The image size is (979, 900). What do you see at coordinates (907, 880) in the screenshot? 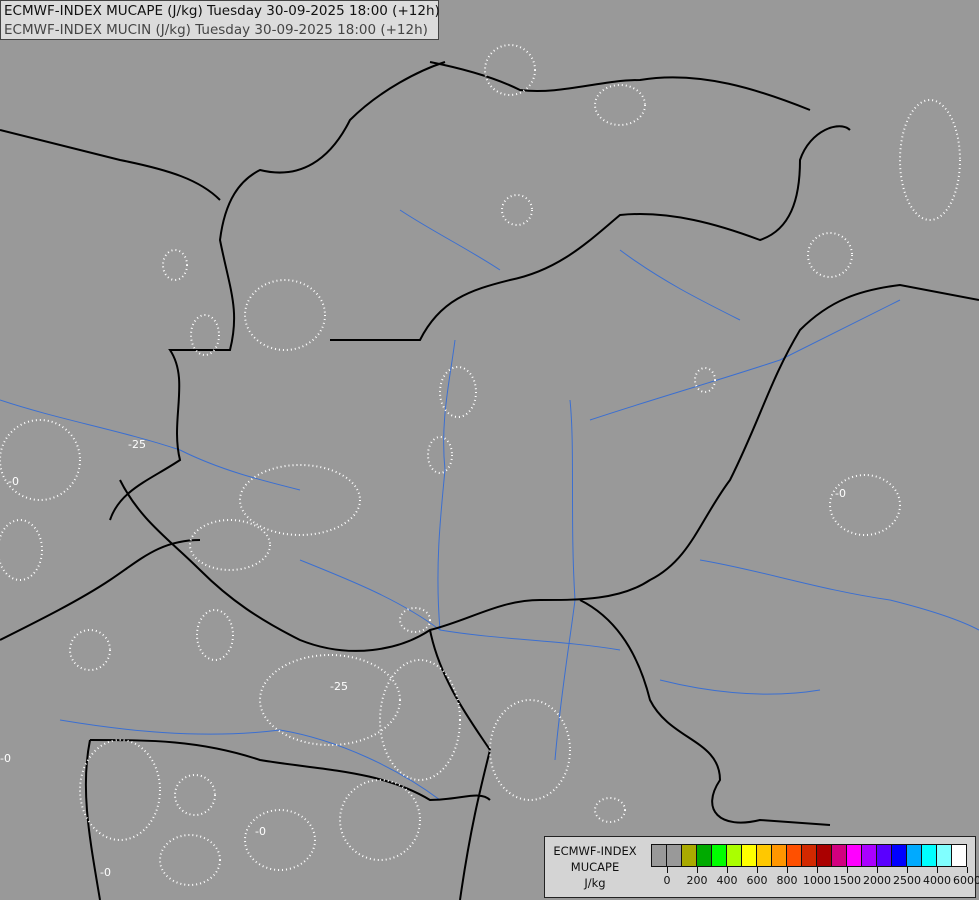
I see `legend-tick-label: 2500` at bounding box center [907, 880].